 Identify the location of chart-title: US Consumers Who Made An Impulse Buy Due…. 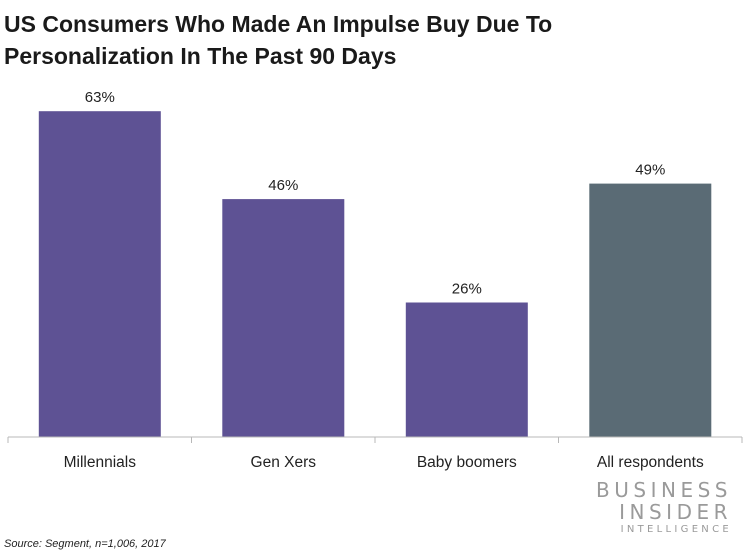
(354, 40).